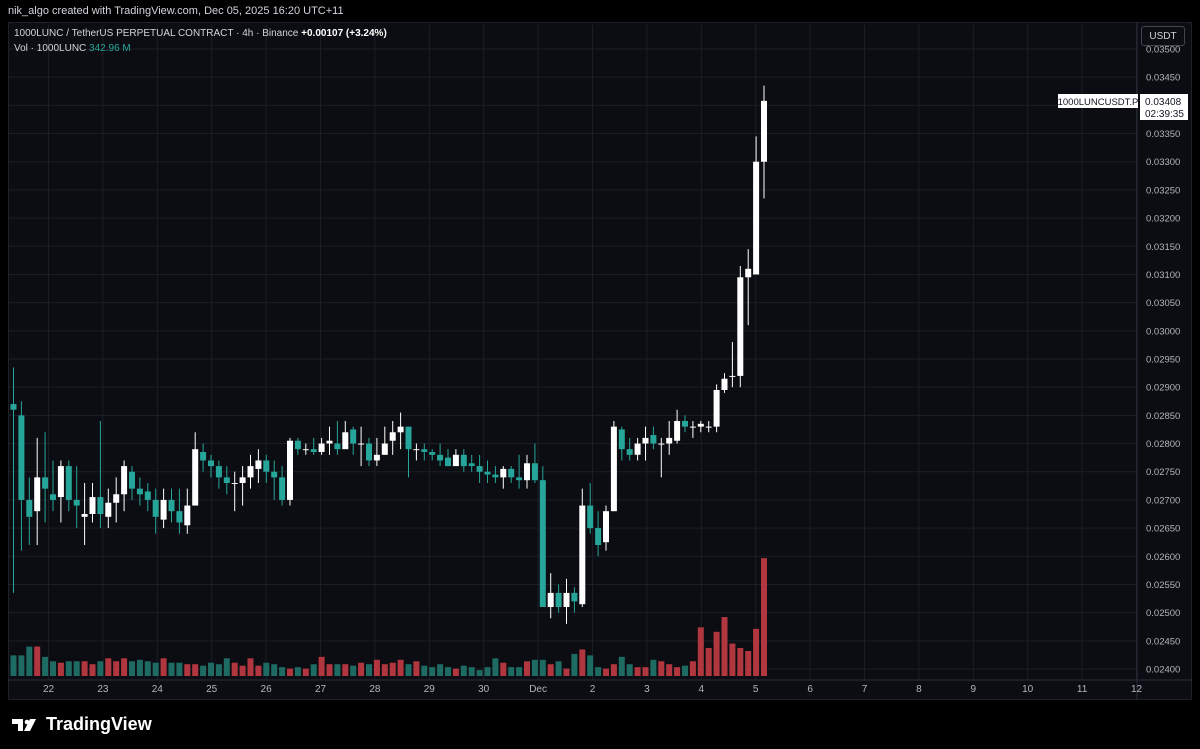 The height and width of the screenshot is (749, 1200). What do you see at coordinates (1137, 689) in the screenshot?
I see `x-tick-label: 12` at bounding box center [1137, 689].